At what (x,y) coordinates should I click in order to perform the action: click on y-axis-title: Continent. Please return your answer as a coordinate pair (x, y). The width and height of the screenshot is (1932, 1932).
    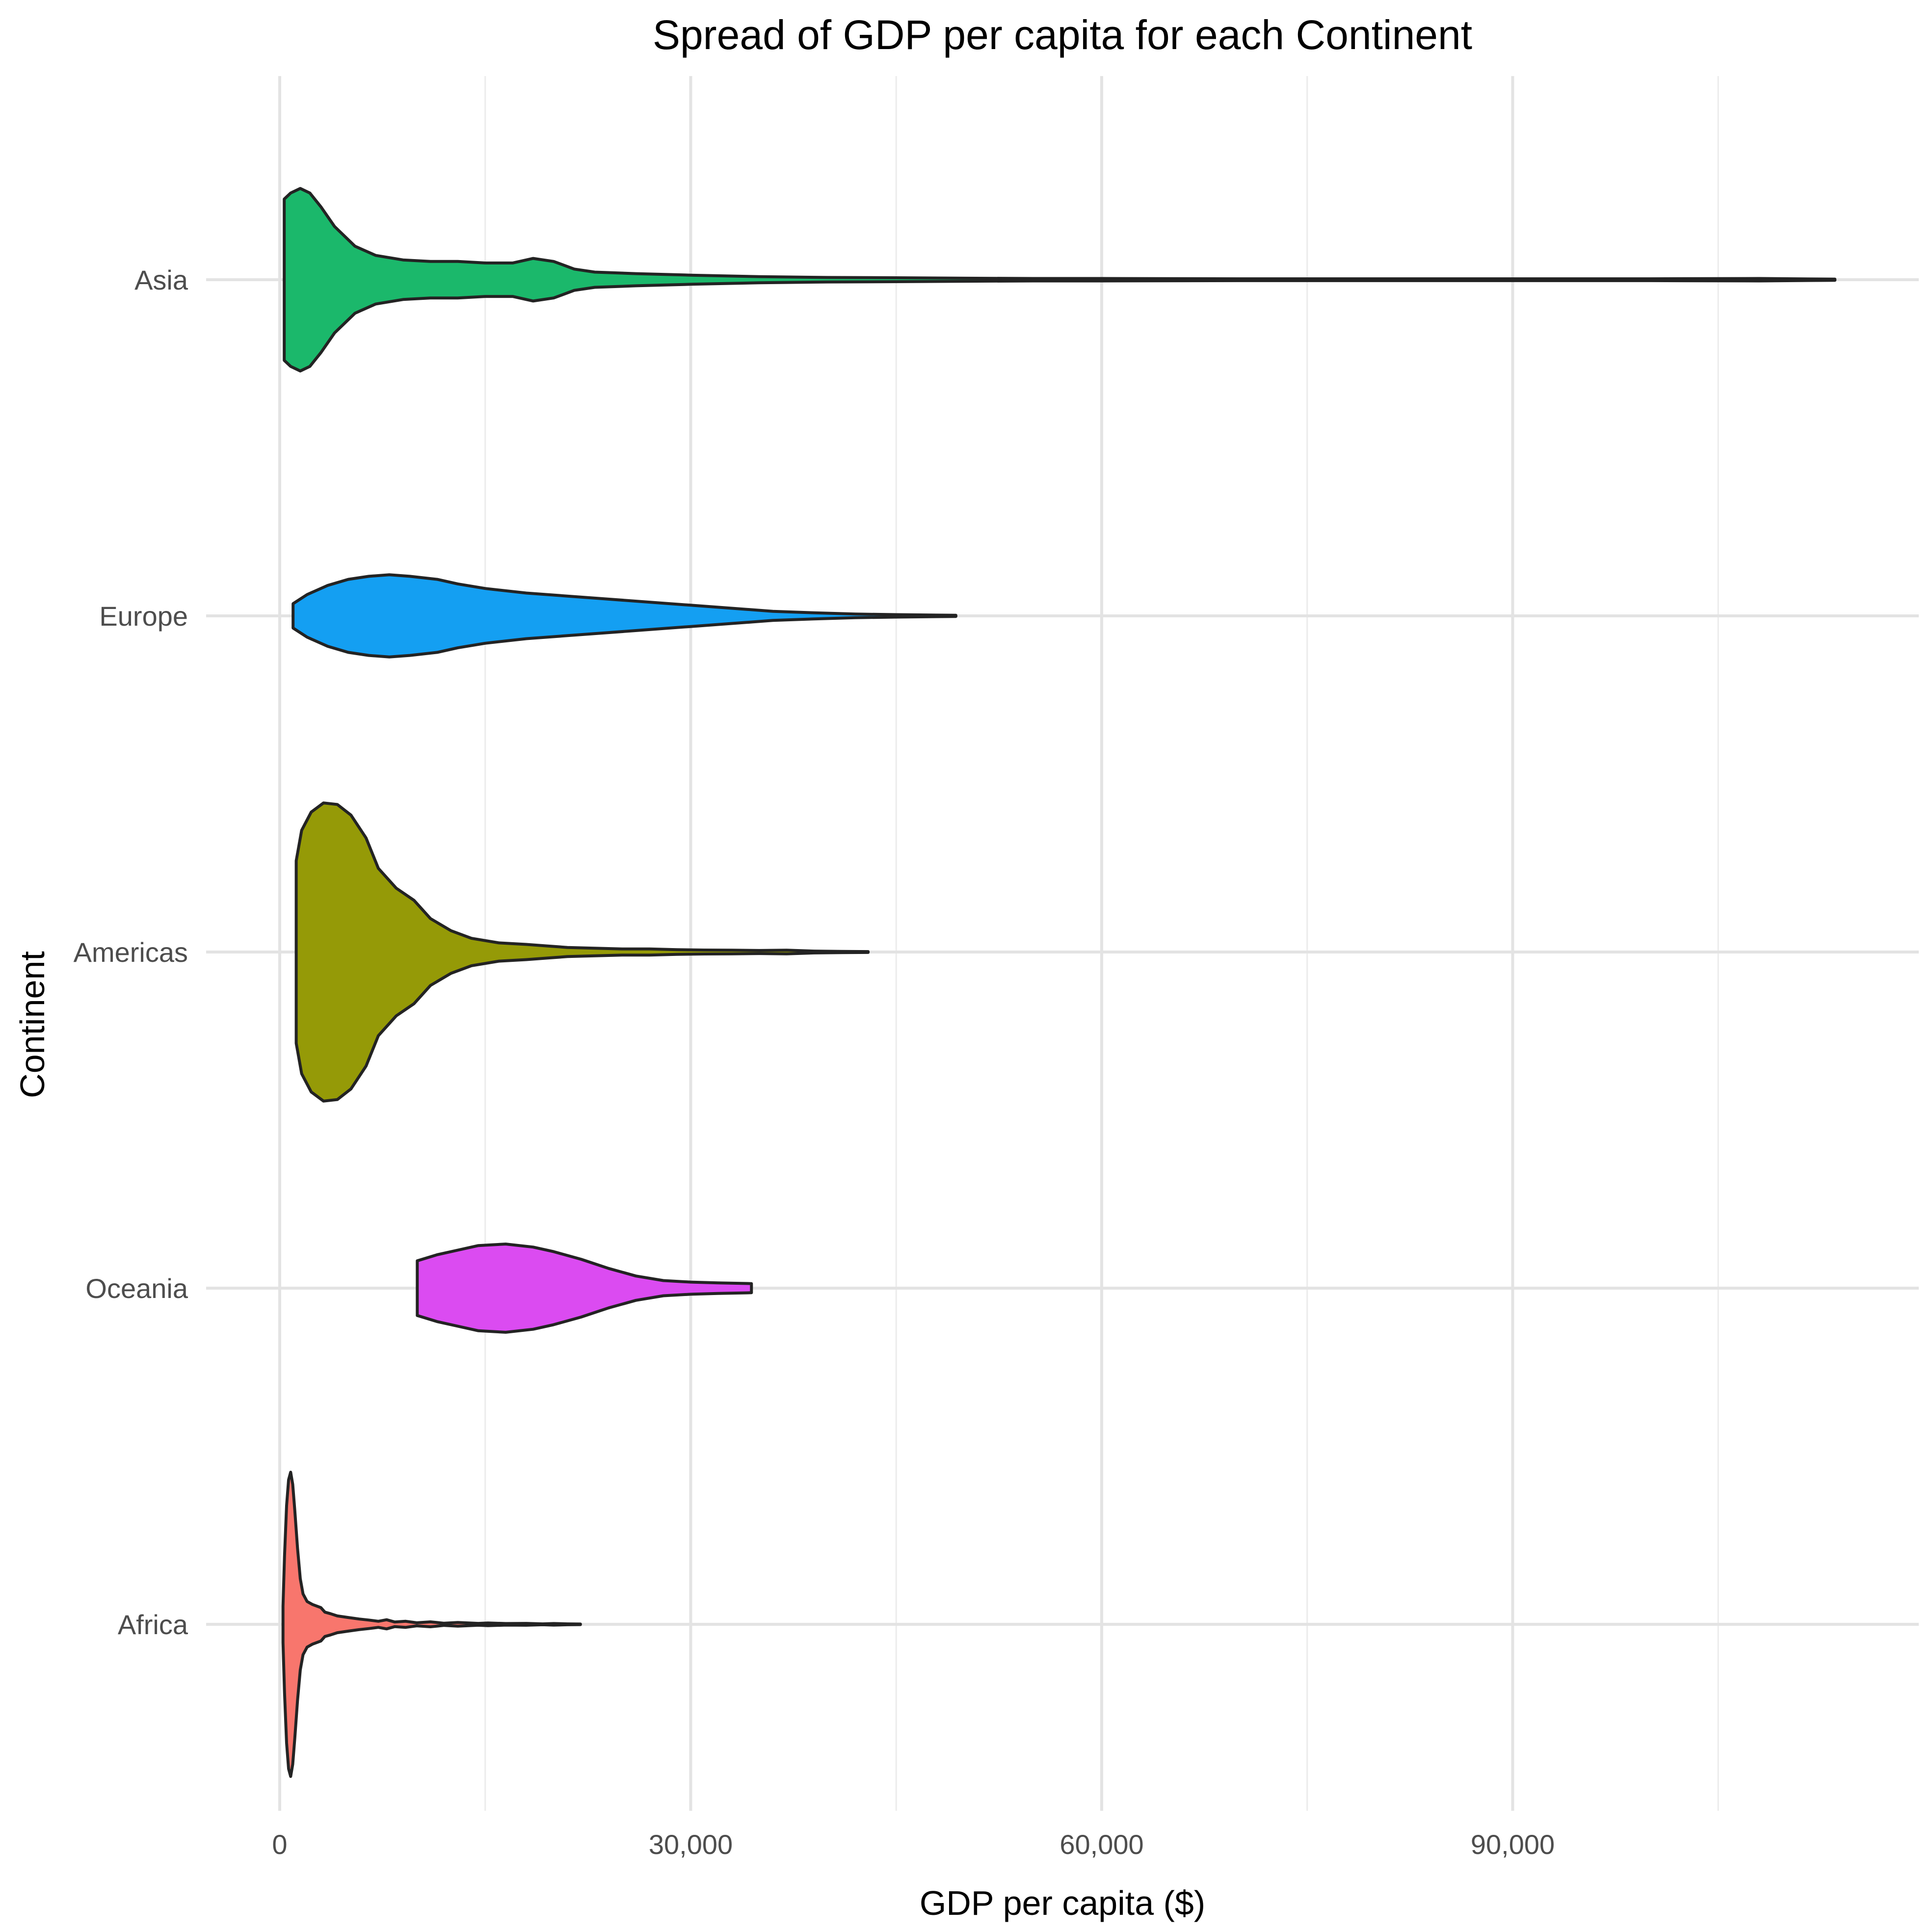
    Looking at the image, I should click on (32, 1024).